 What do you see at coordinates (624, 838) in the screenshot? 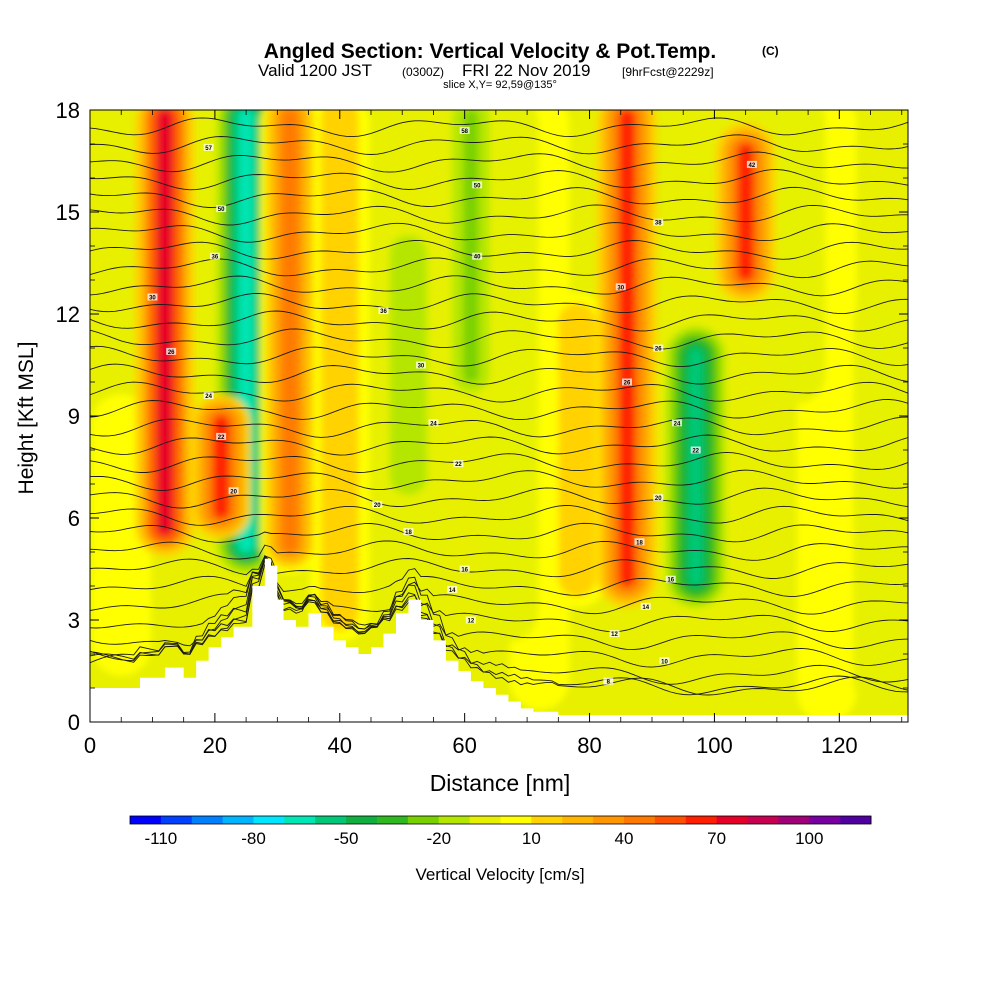
I see `colorbar-tick-label: 40` at bounding box center [624, 838].